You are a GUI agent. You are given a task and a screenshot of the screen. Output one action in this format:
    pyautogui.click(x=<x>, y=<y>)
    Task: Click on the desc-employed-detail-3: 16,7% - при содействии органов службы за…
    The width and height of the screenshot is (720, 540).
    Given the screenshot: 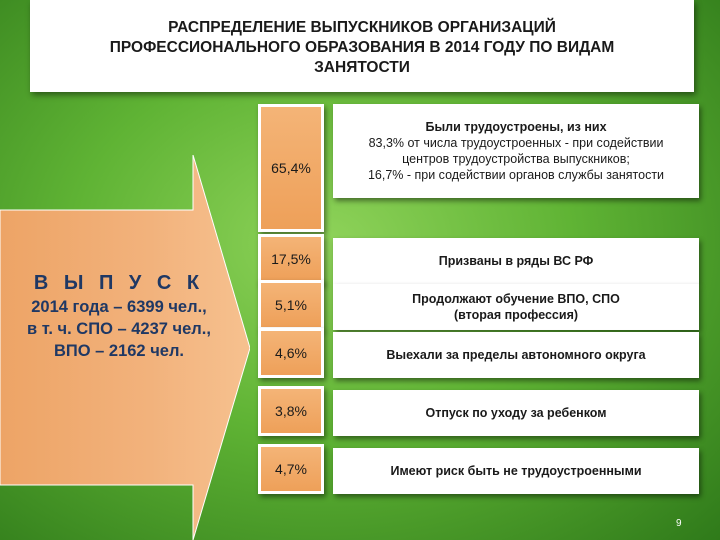 What is the action you would take?
    pyautogui.click(x=516, y=175)
    